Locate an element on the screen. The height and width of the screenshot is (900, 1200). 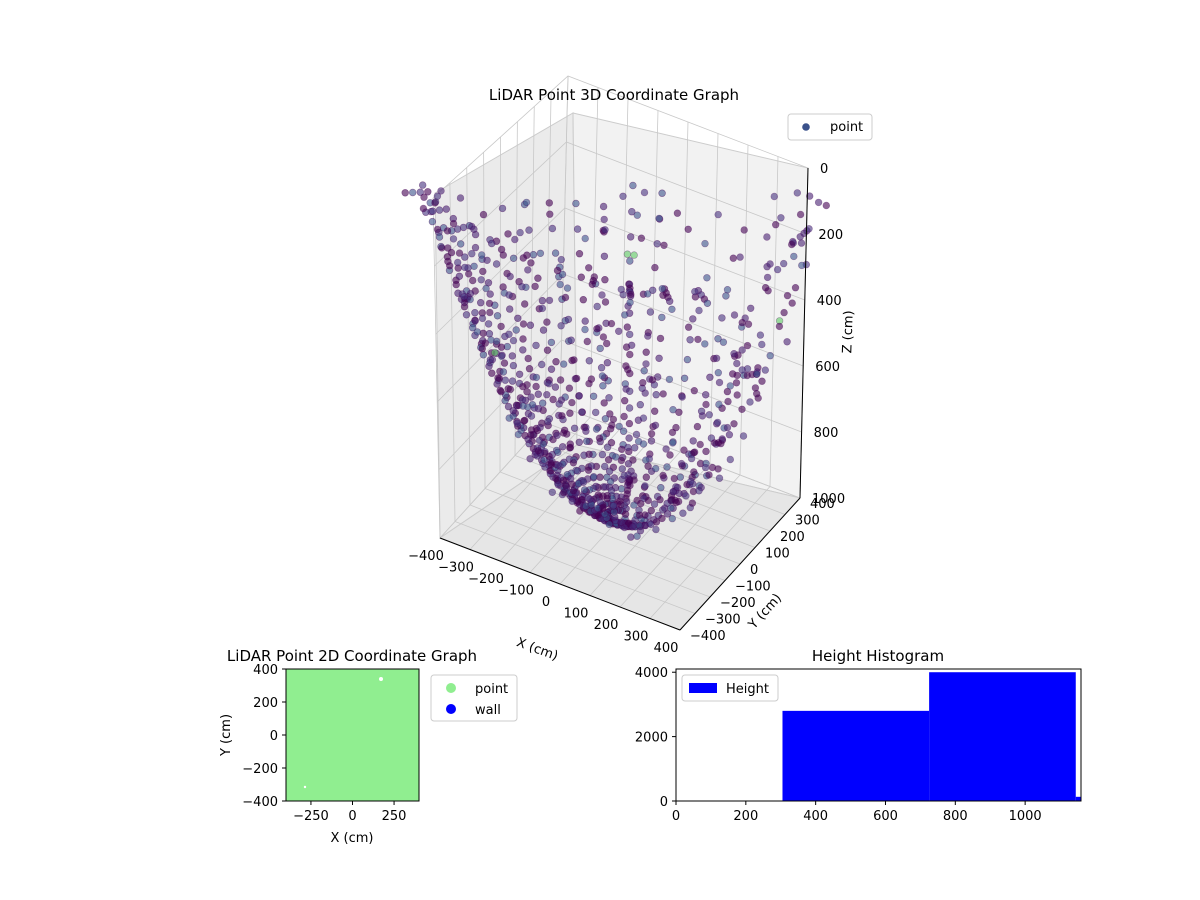
y-tick-label-3d: −100 is located at coordinates (753, 587).